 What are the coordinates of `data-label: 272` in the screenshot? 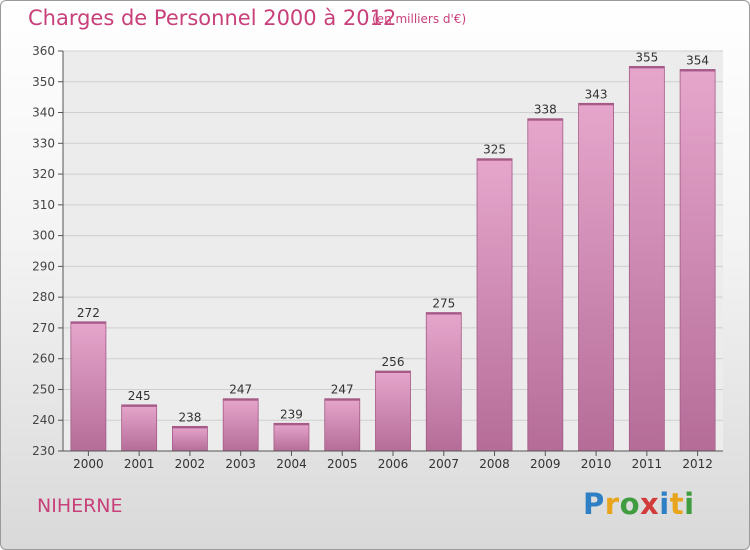 It's located at (88, 313).